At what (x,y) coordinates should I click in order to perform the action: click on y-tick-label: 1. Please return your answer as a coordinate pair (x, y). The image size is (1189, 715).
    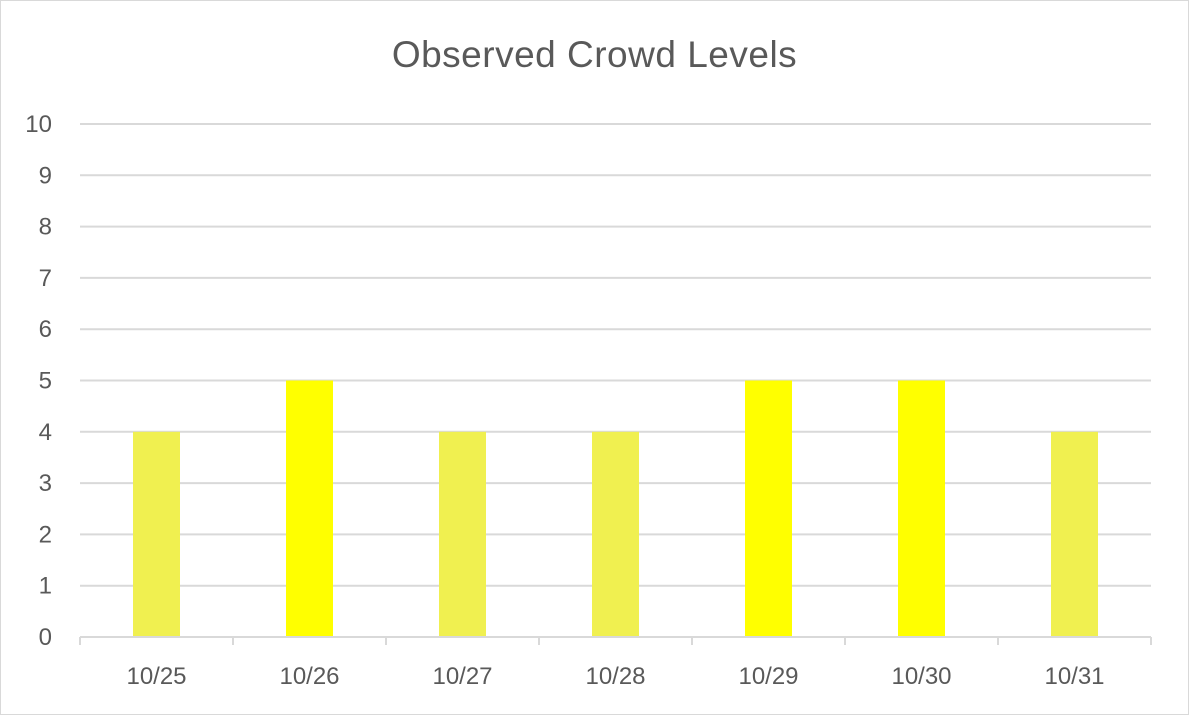
    Looking at the image, I should click on (45, 586).